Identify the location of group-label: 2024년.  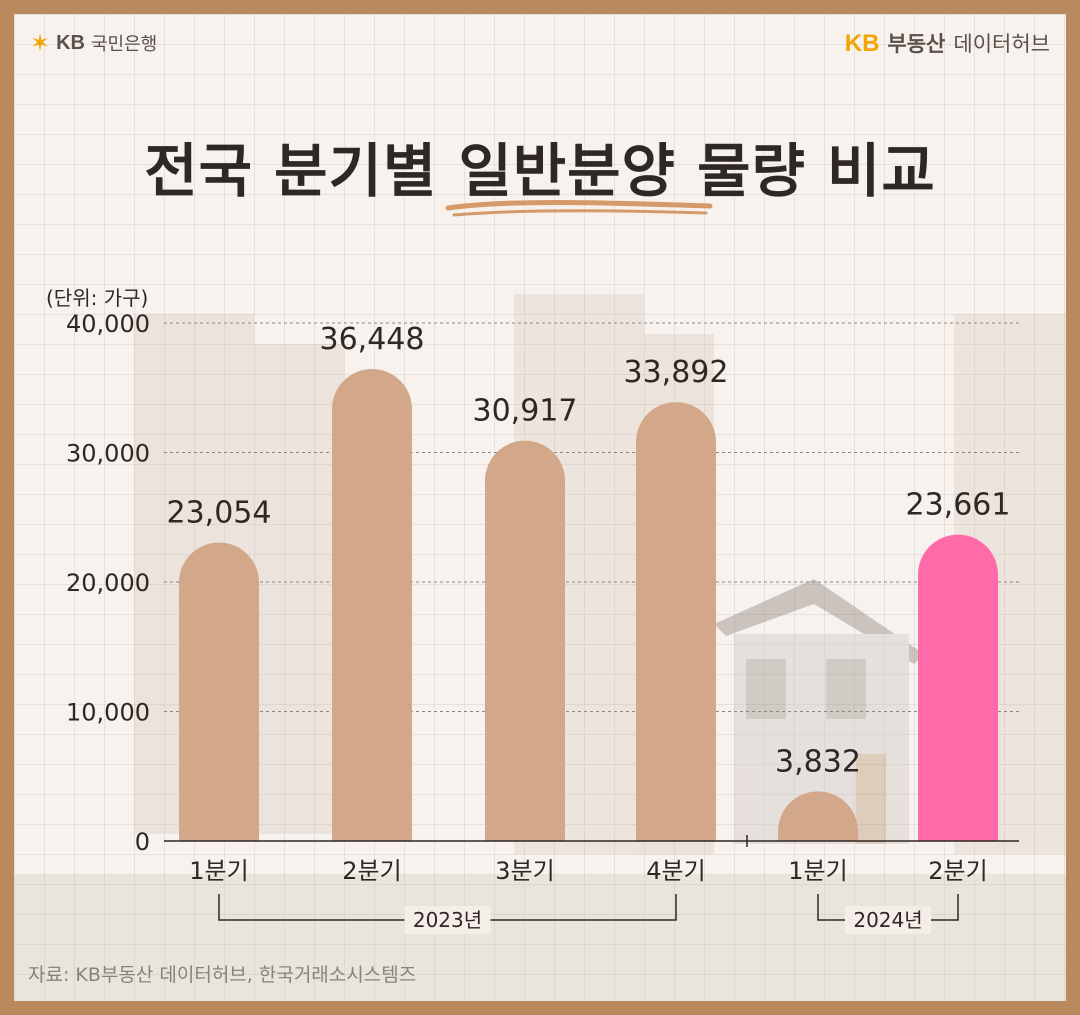
(887, 920).